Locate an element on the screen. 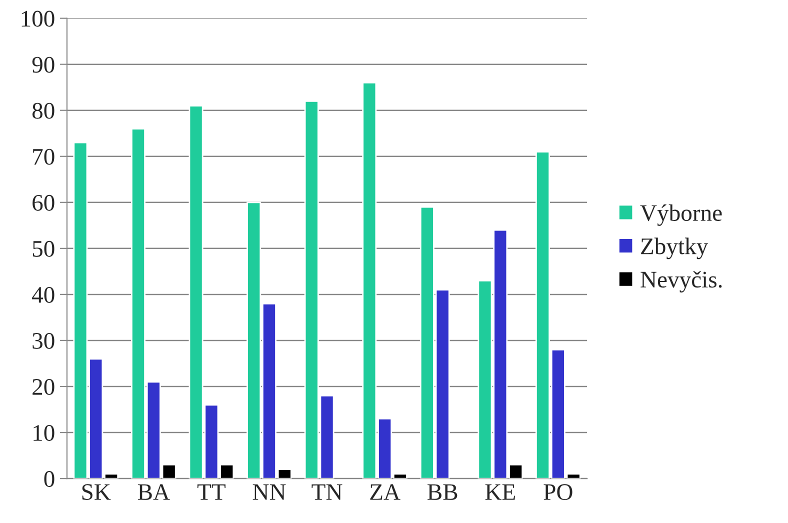 The width and height of the screenshot is (788, 523). y-tick-label: 30 is located at coordinates (43, 340).